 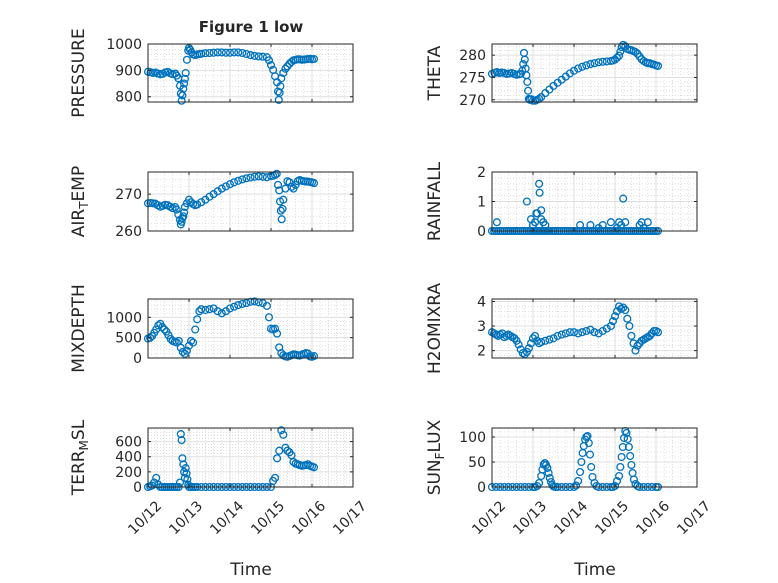 I want to click on y-axis-label: H2OMIXRA, so click(x=435, y=328).